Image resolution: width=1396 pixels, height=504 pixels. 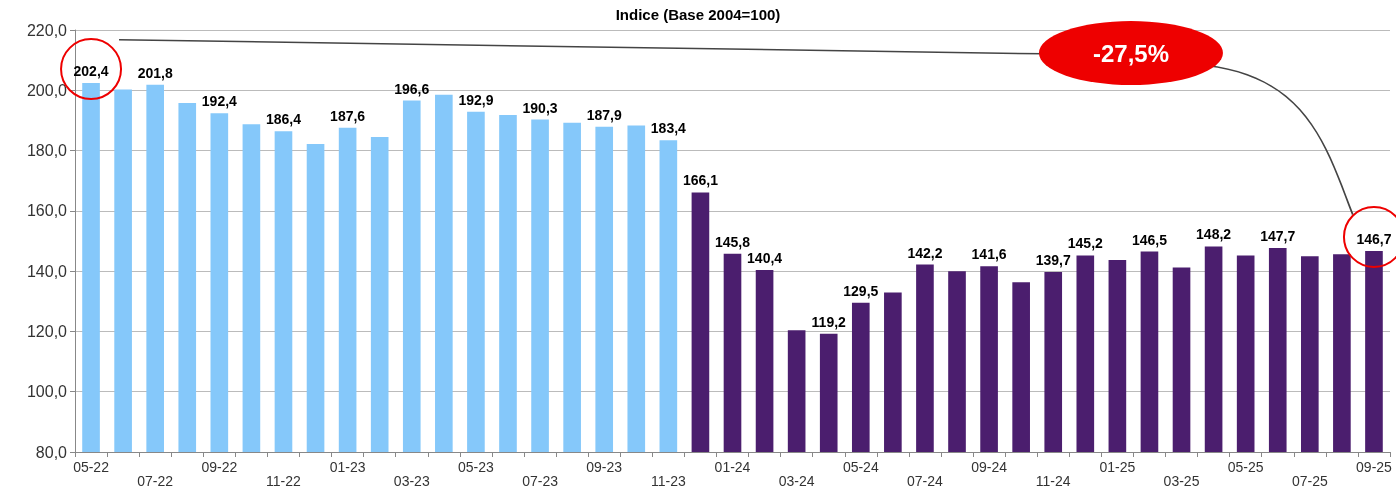 What do you see at coordinates (47, 30) in the screenshot?
I see `y-tick-label: 220,0` at bounding box center [47, 30].